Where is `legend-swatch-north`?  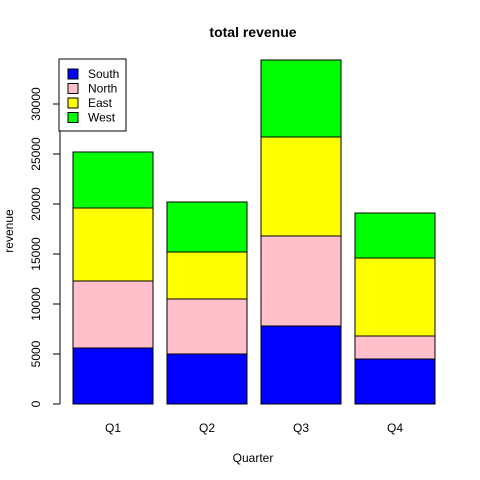
legend-swatch-north is located at coordinates (73, 88).